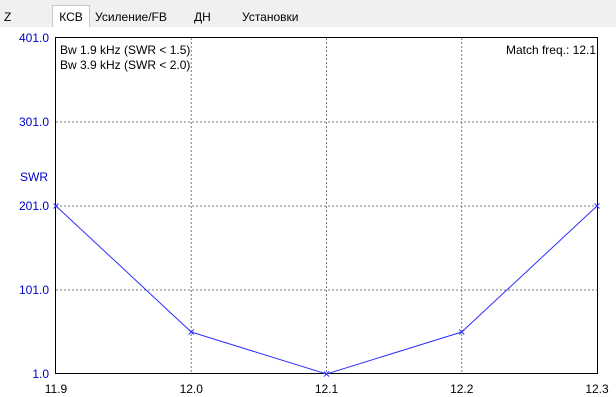  What do you see at coordinates (308, 13) in the screenshot?
I see `tab-bar: Z КСВ Усиление/FB ДН Установки` at bounding box center [308, 13].